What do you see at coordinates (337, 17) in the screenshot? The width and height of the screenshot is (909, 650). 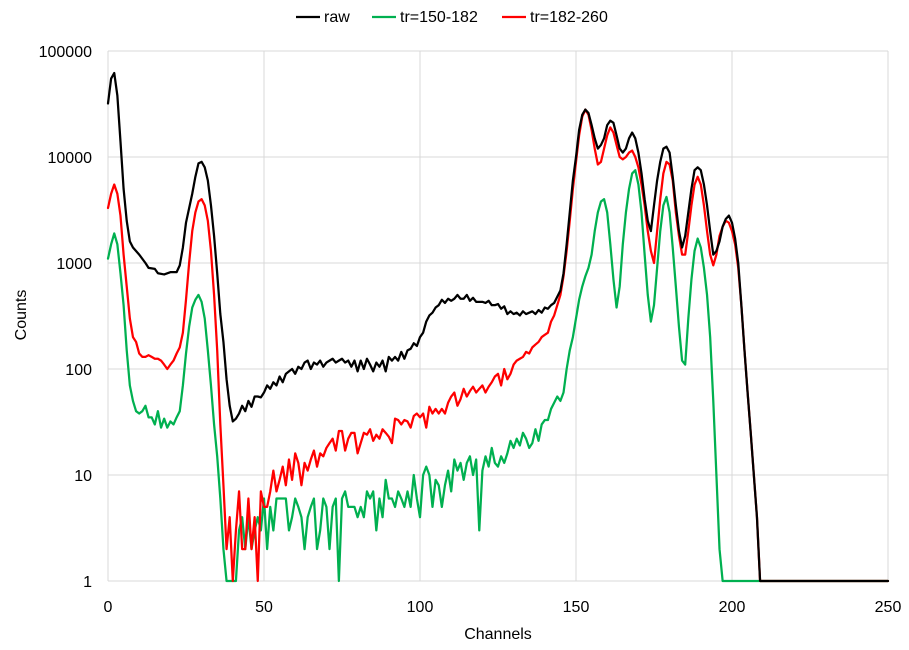 I see `legend-label: raw` at bounding box center [337, 17].